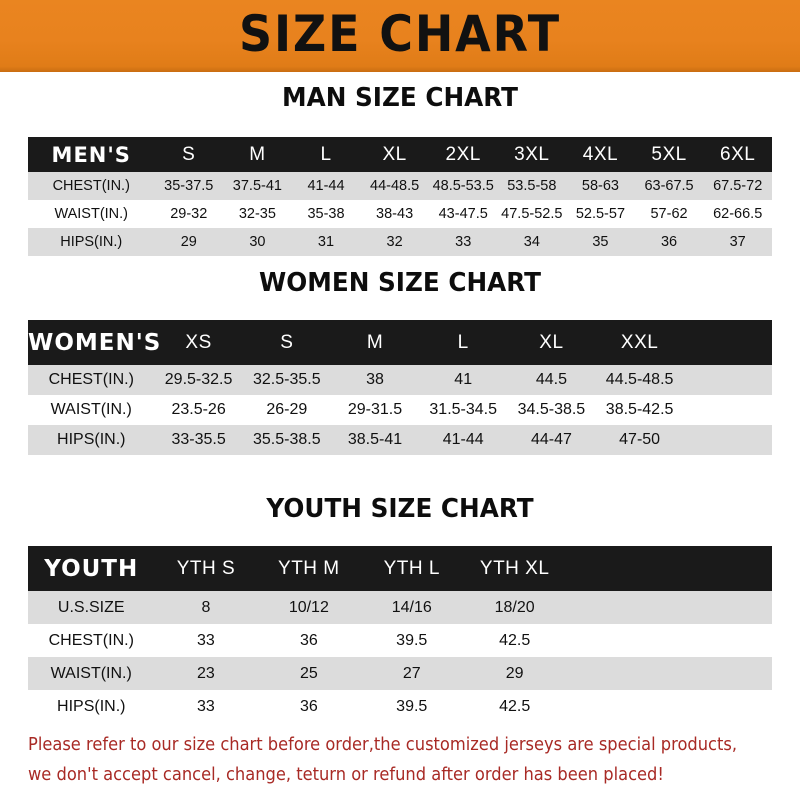  I want to click on measurement-cell: 44-47, so click(551, 439).